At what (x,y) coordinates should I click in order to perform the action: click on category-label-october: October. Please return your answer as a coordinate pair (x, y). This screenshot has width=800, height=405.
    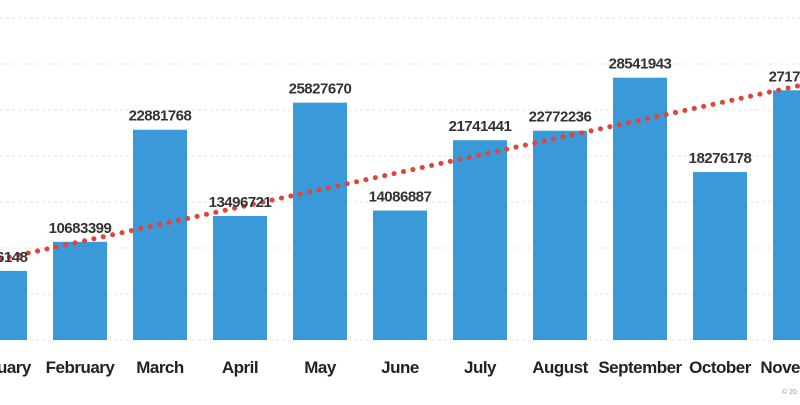
    Looking at the image, I should click on (720, 367).